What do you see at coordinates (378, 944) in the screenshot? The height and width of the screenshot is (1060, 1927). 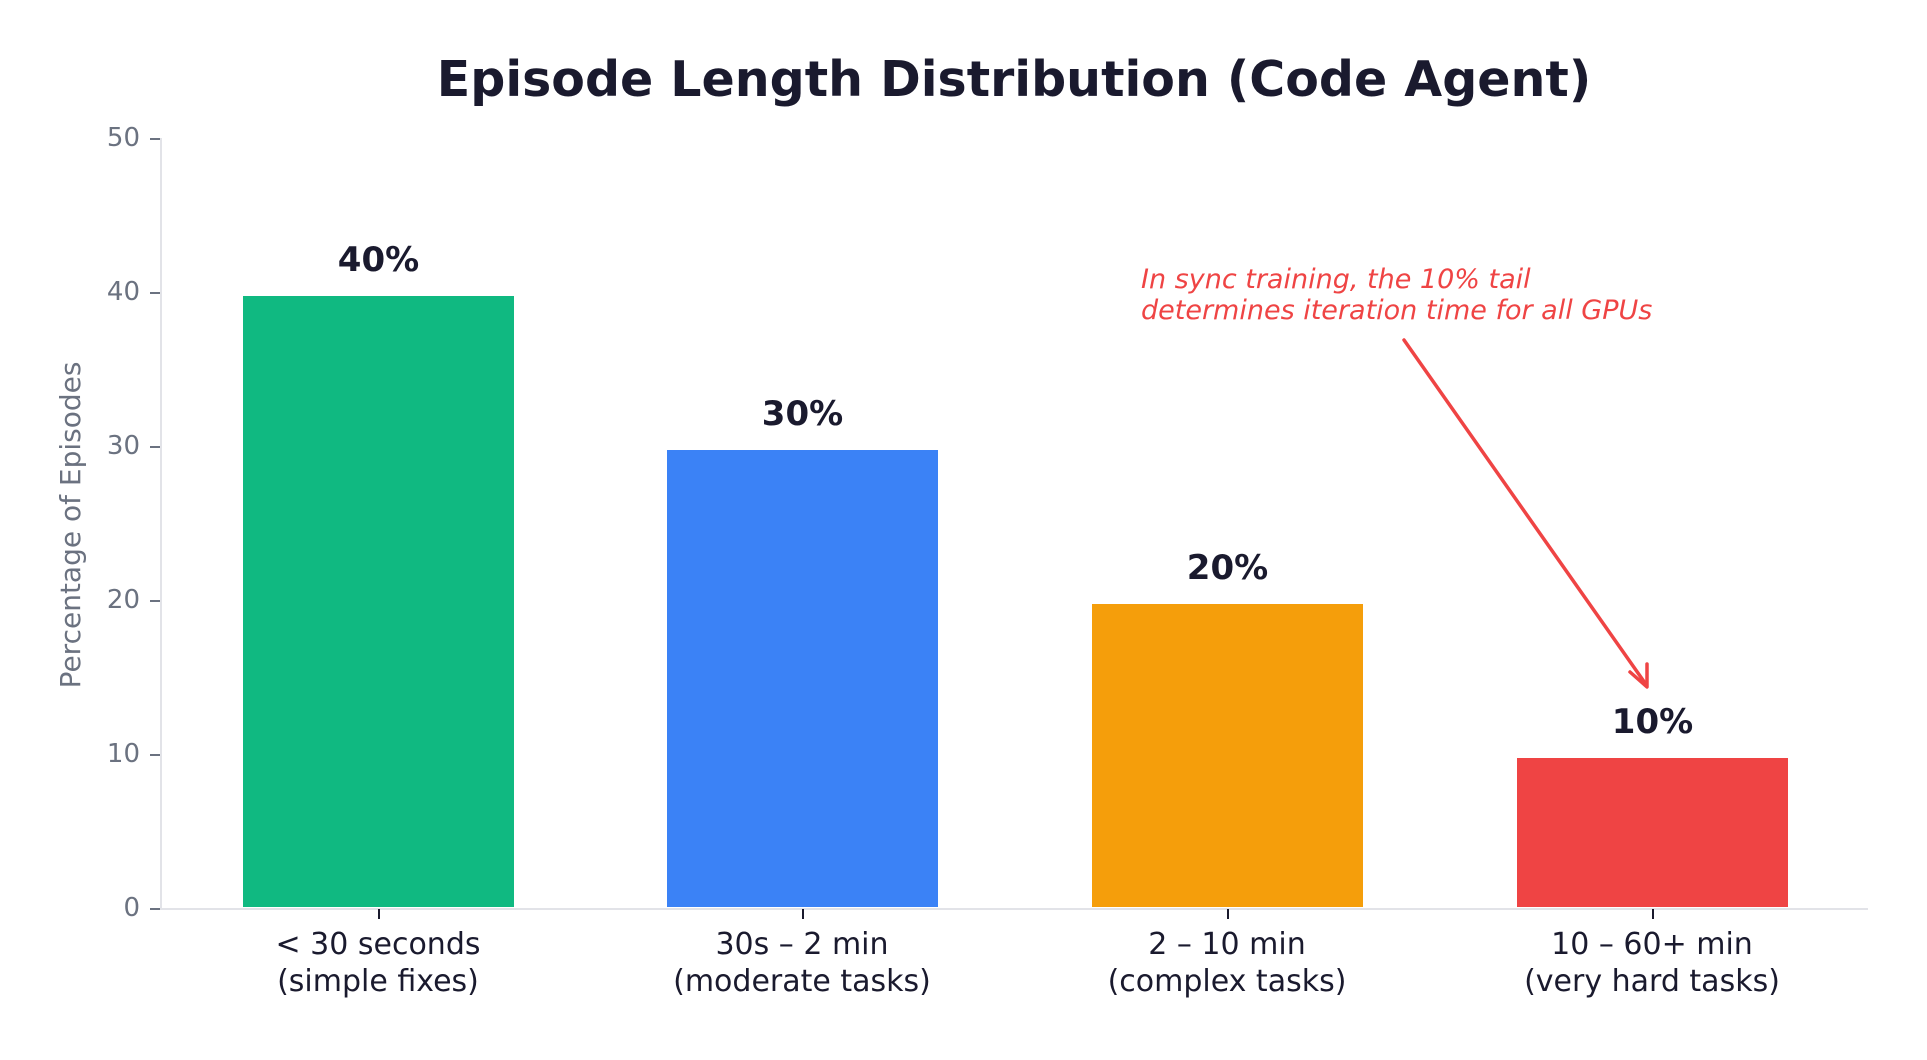 I see `x-label-line1: < 30 seconds` at bounding box center [378, 944].